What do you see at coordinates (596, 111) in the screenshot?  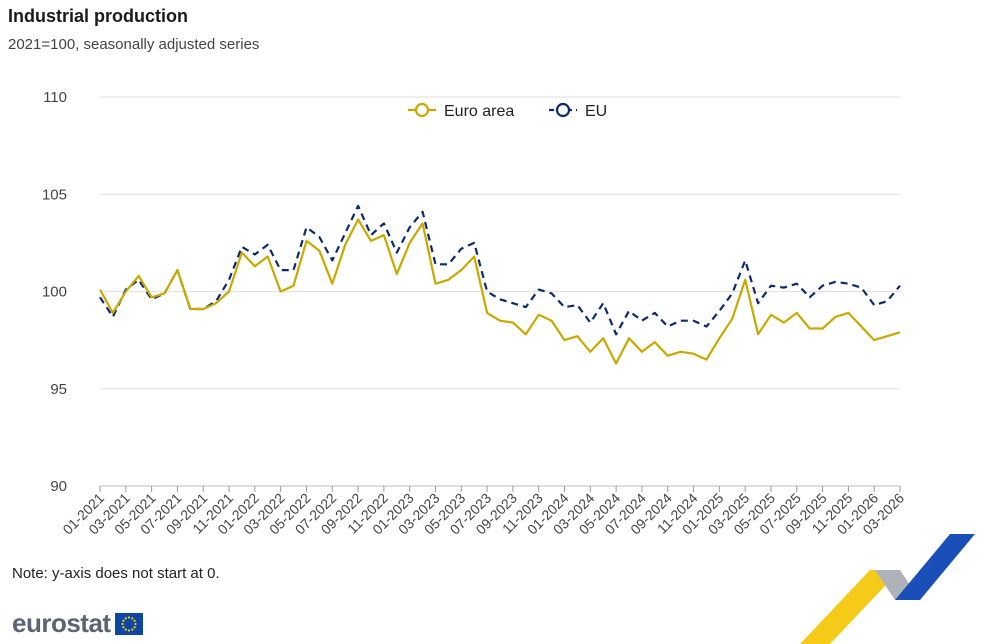 I see `legend-label: EU` at bounding box center [596, 111].